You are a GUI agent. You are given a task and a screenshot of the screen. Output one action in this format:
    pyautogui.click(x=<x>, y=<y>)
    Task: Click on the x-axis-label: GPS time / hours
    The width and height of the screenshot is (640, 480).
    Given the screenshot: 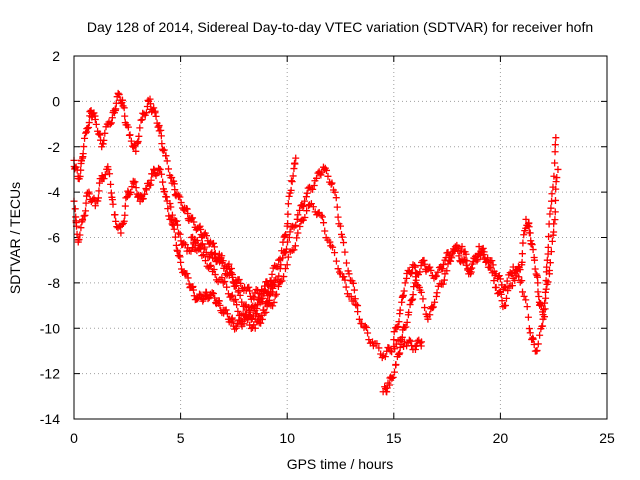 What is the action you would take?
    pyautogui.click(x=340, y=464)
    